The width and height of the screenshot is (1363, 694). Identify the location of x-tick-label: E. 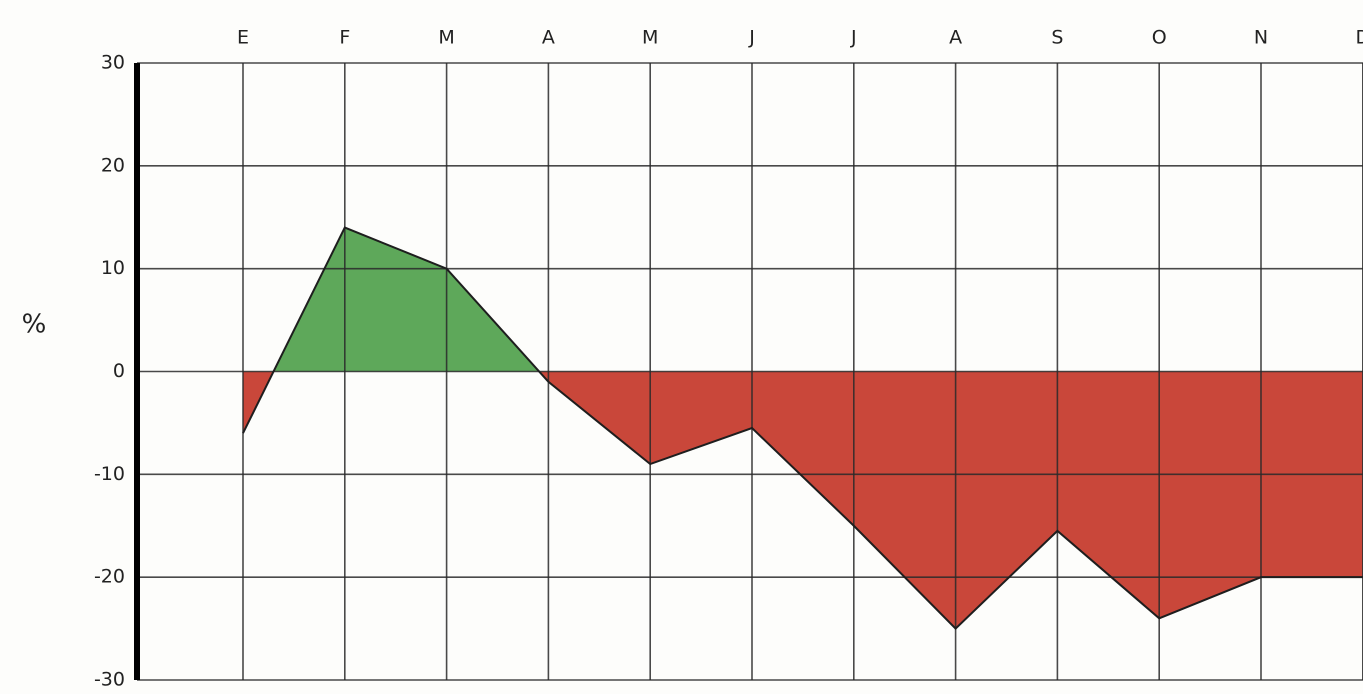
(243, 38).